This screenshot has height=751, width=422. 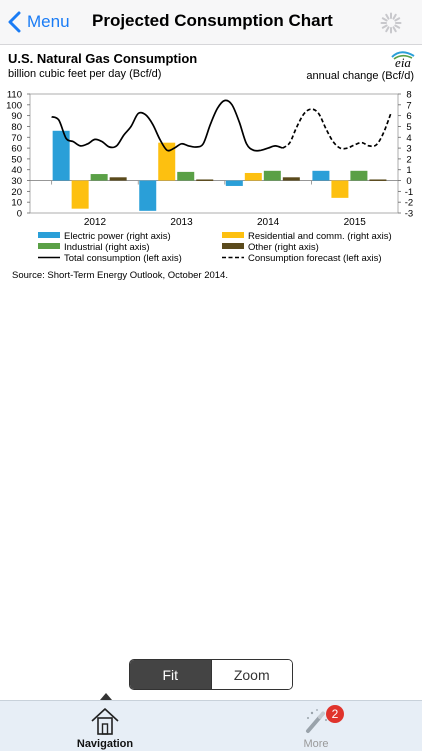 I want to click on right-tick-label: 3, so click(x=408, y=149).